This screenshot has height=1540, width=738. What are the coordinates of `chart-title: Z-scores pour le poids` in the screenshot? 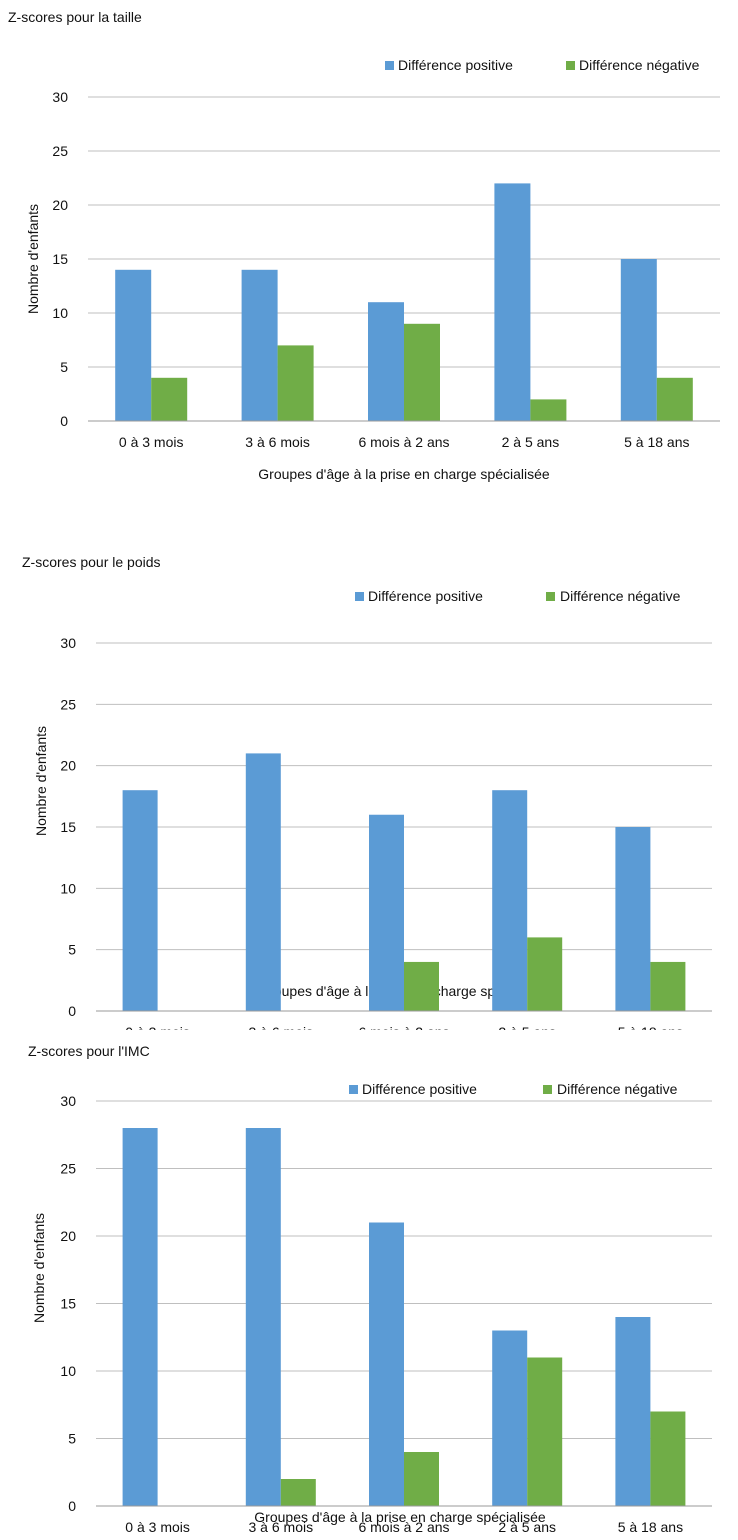 It's located at (91, 562).